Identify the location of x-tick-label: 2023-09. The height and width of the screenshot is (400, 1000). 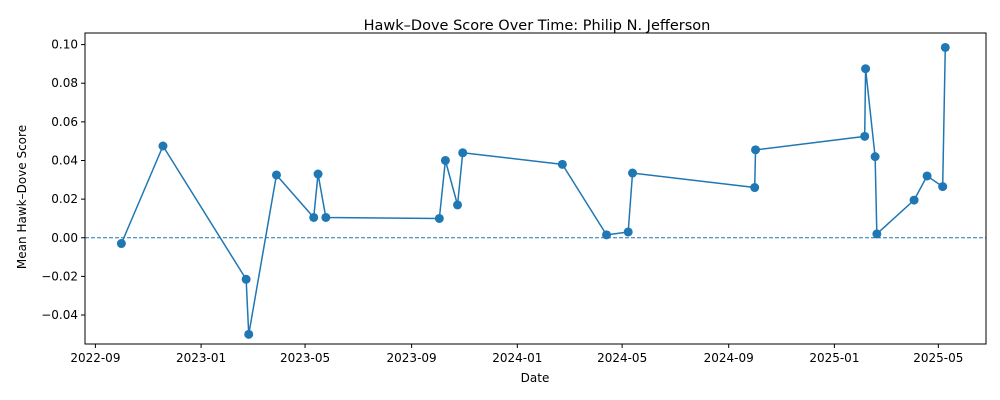
(412, 358).